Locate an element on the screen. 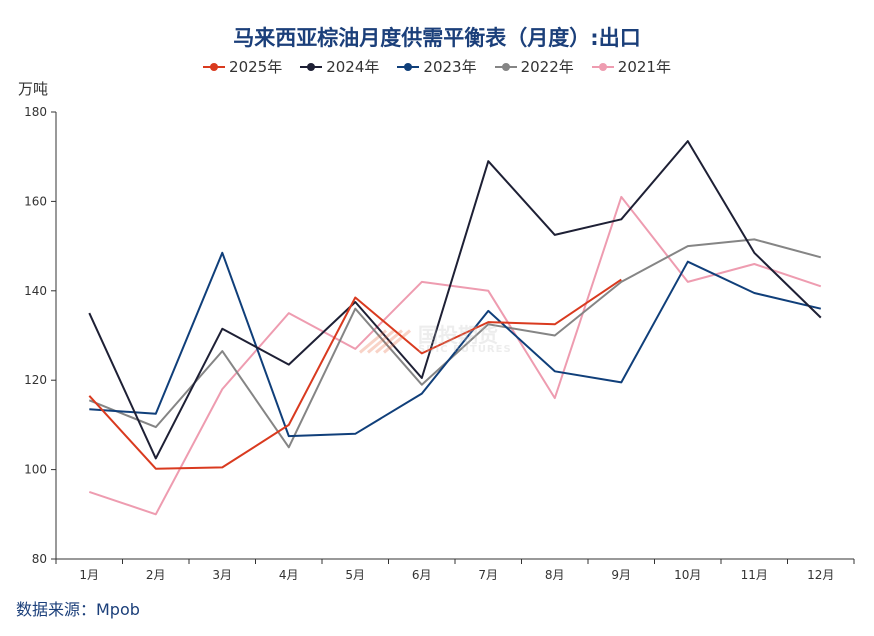 The height and width of the screenshot is (636, 874). legend-label: 2024年 is located at coordinates (353, 67).